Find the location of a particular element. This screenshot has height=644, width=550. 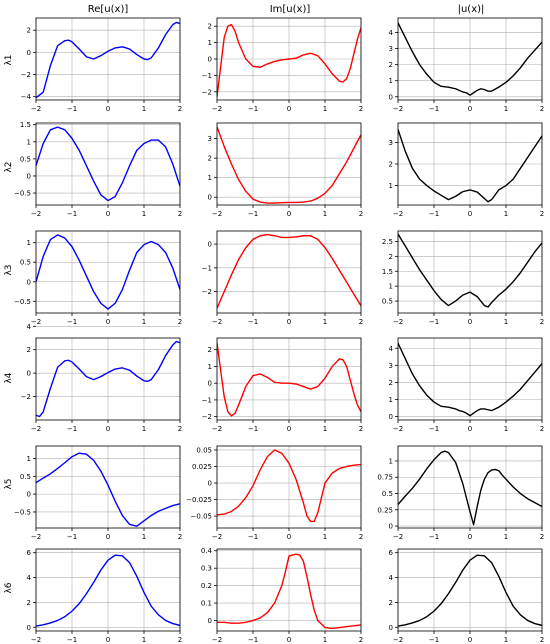

y-tick-label: 6 is located at coordinates (29, 553).